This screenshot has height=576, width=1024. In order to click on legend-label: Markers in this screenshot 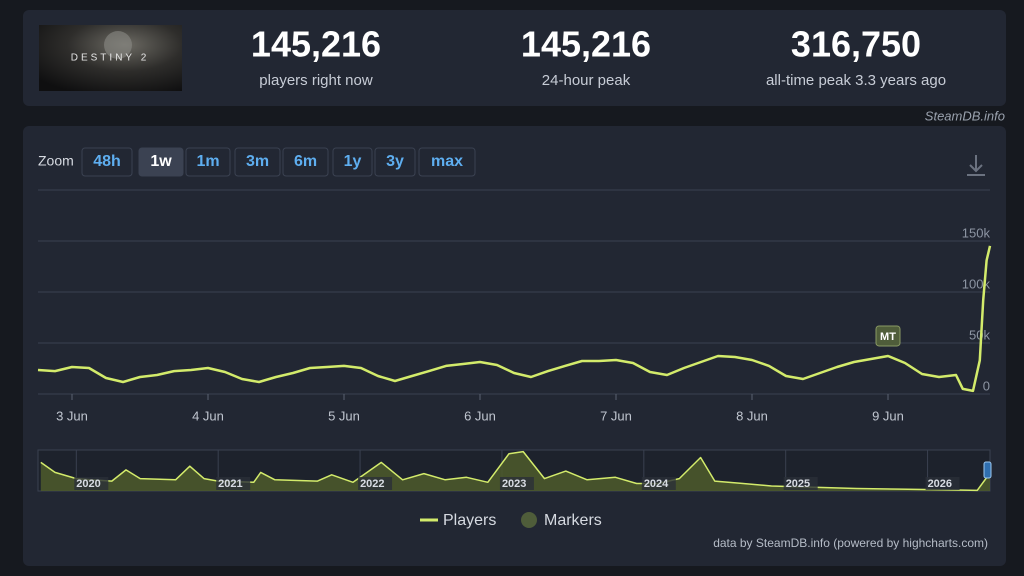, I will do `click(573, 520)`.